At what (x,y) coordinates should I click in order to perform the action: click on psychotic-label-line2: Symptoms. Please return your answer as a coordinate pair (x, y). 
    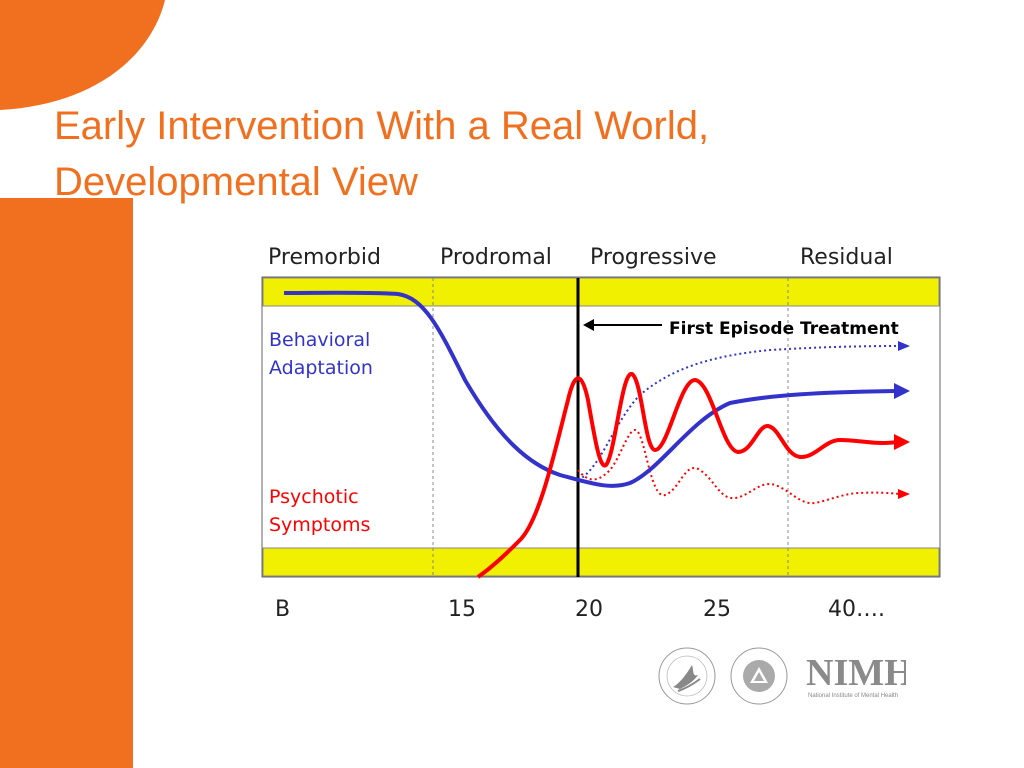
    Looking at the image, I should click on (319, 525).